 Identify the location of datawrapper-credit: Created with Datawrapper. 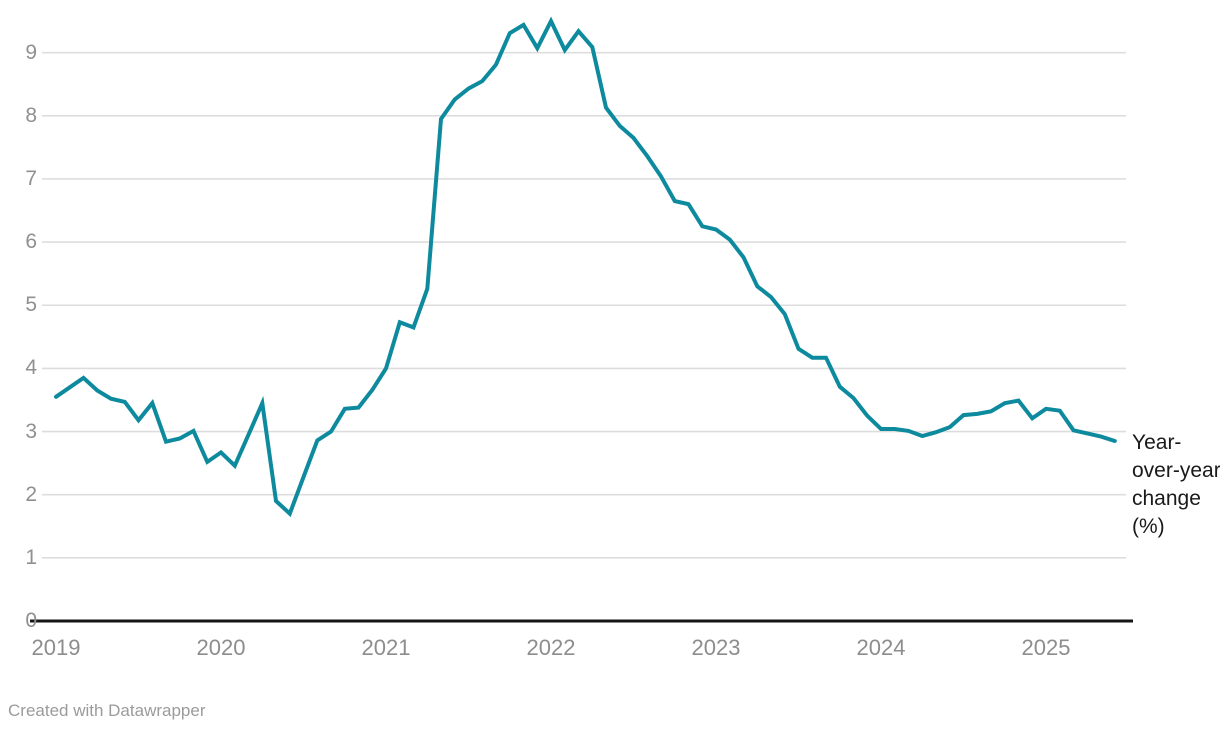
(107, 710).